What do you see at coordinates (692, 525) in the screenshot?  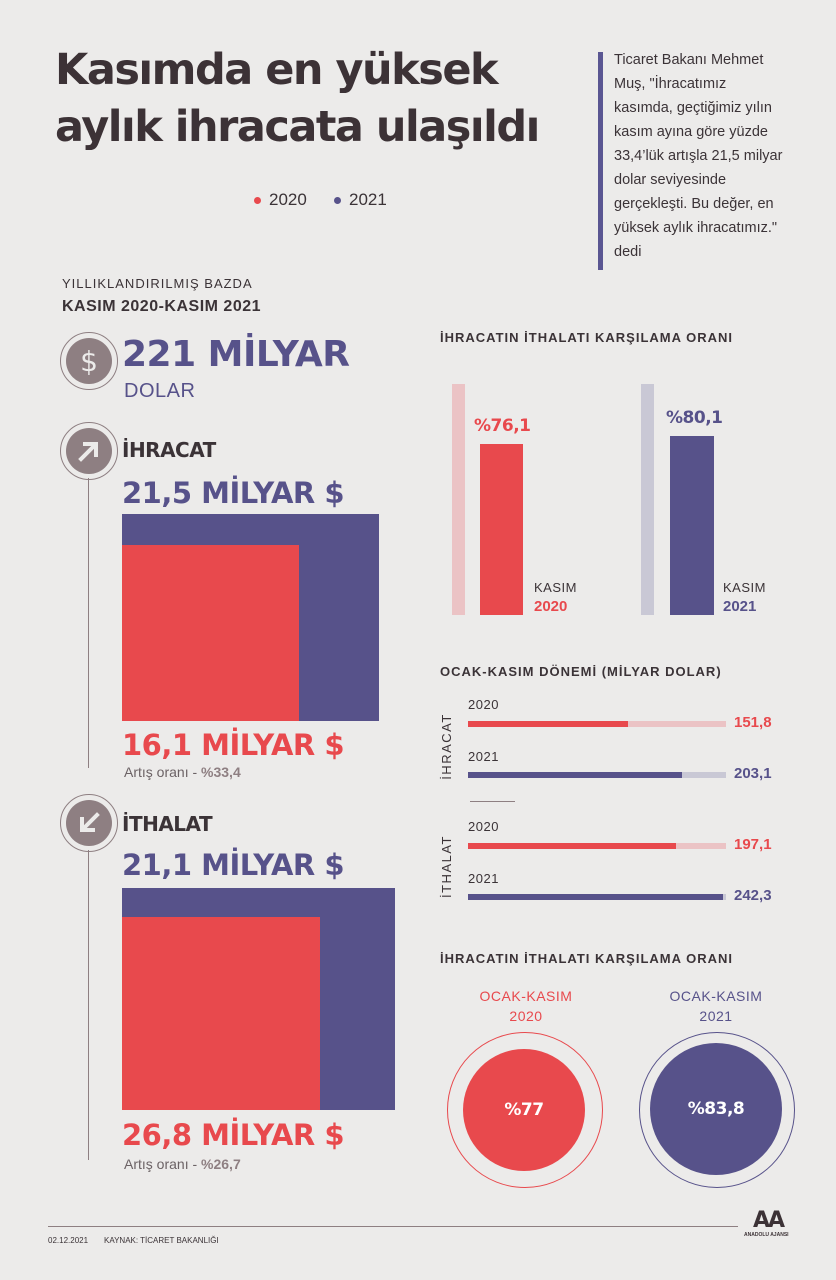 I see `coverage-2021-bar` at bounding box center [692, 525].